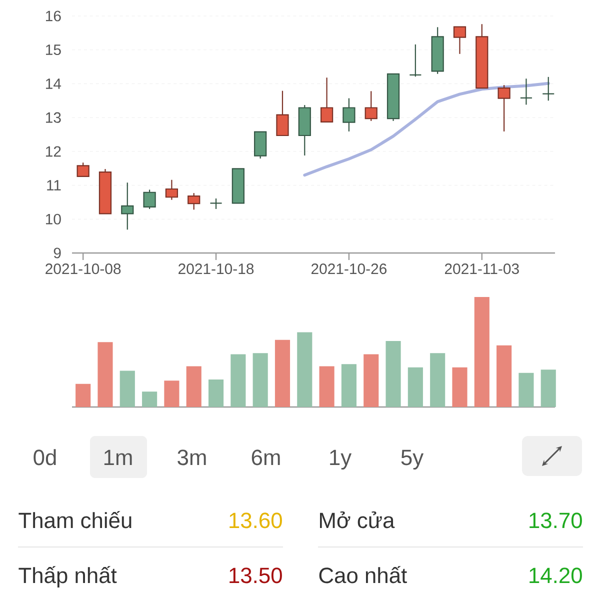 The image size is (600, 600). What do you see at coordinates (45, 457) in the screenshot?
I see `text: 0d` at bounding box center [45, 457].